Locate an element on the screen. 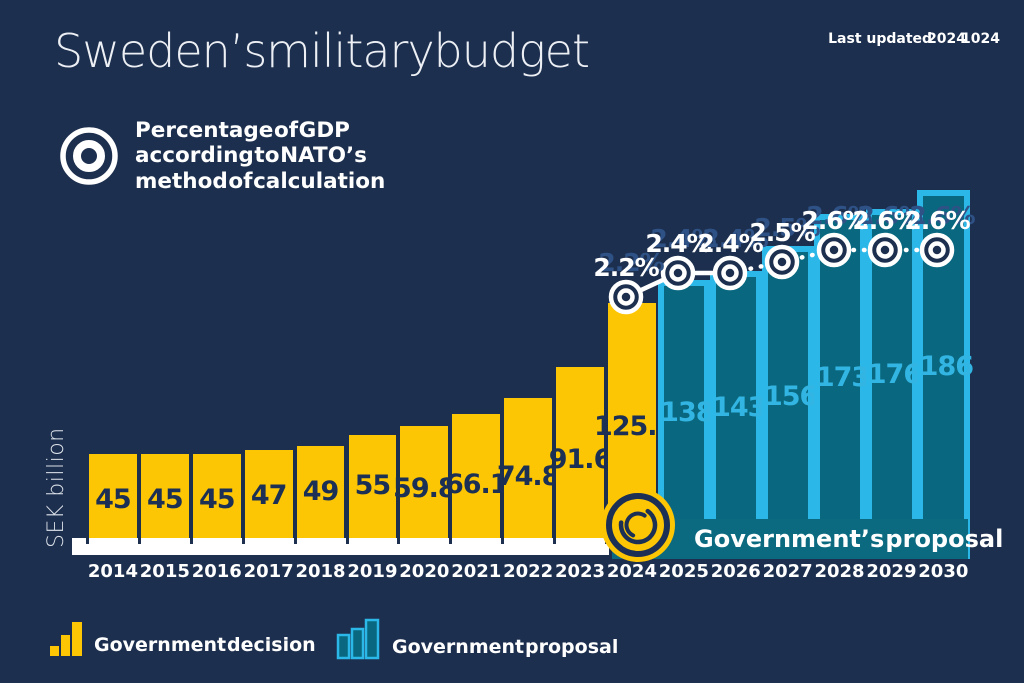  bar-decision-2016 is located at coordinates (216, 495).